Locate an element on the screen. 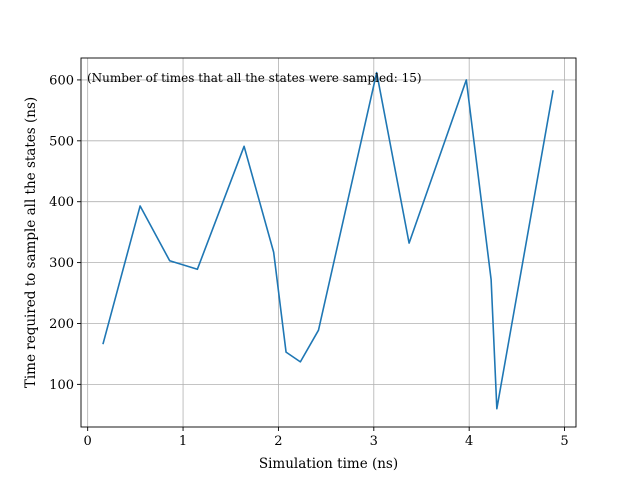 This screenshot has height=480, width=640. y-tick-label: 600 is located at coordinates (61, 80).